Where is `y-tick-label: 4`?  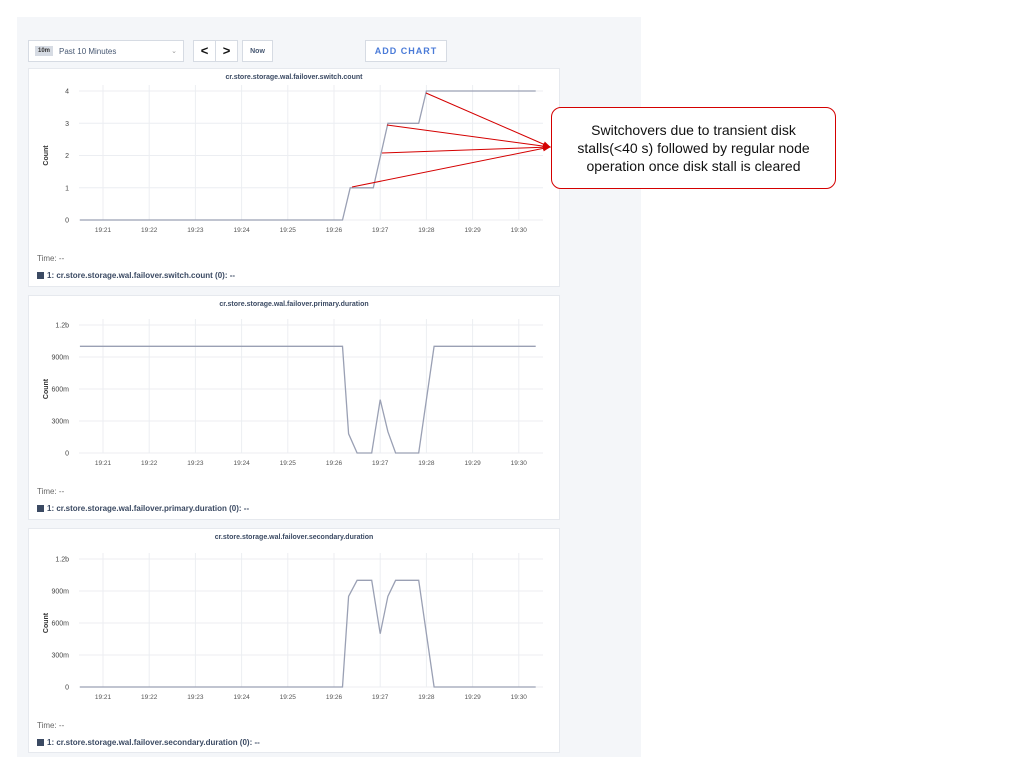 y-tick-label: 4 is located at coordinates (67, 92).